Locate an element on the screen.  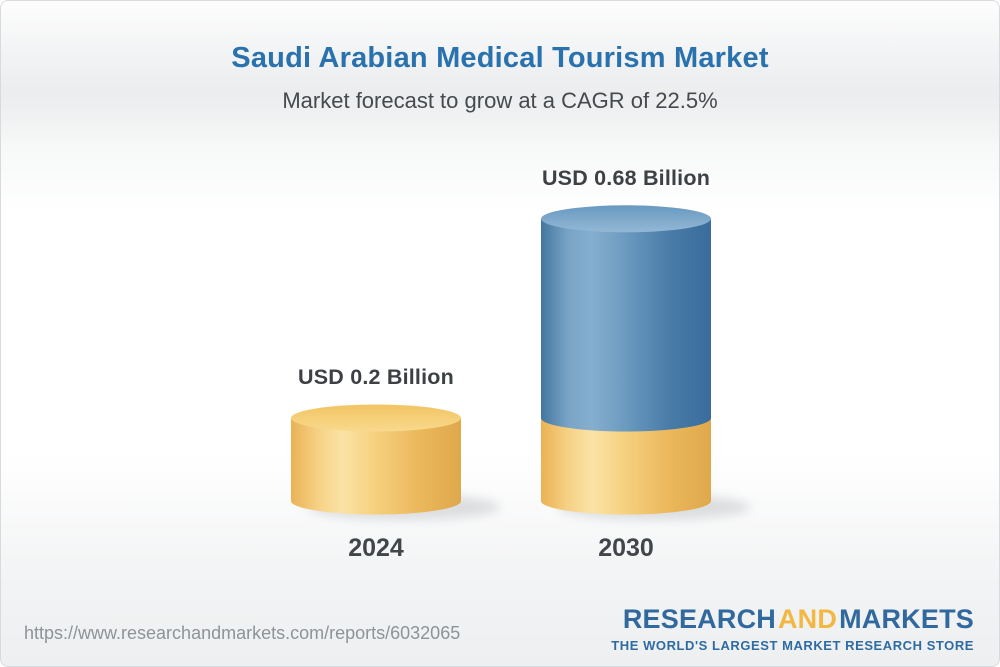
logo-word-and: AND is located at coordinates (807, 619).